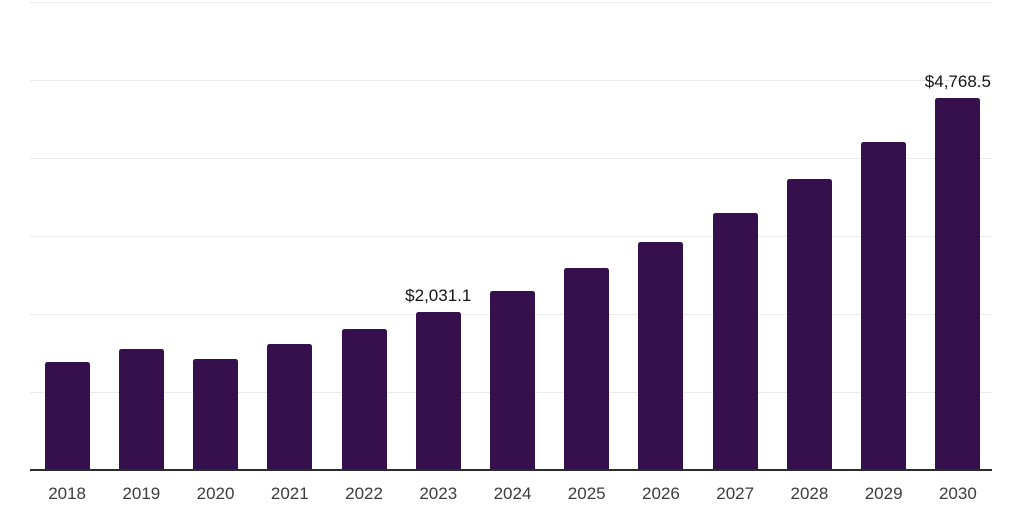 The width and height of the screenshot is (1024, 512). I want to click on x-axis-label-2022: 2022, so click(364, 493).